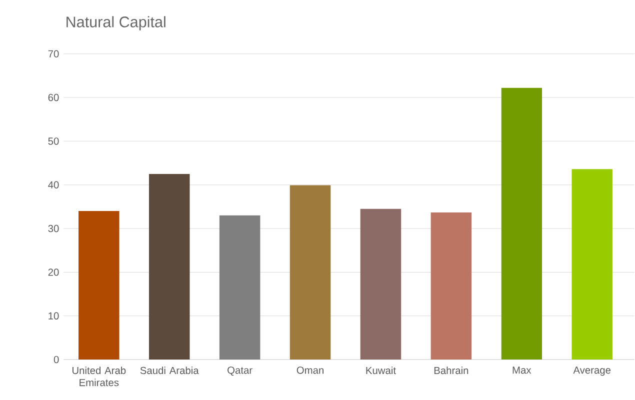  Describe the element at coordinates (240, 371) in the screenshot. I see `x-tick-label: Qatar` at that location.